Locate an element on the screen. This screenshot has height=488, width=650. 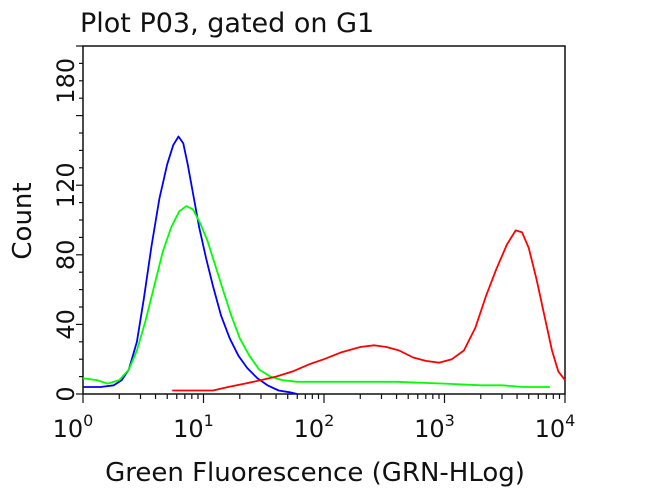
x-tick-label: 100 is located at coordinates (73, 427).